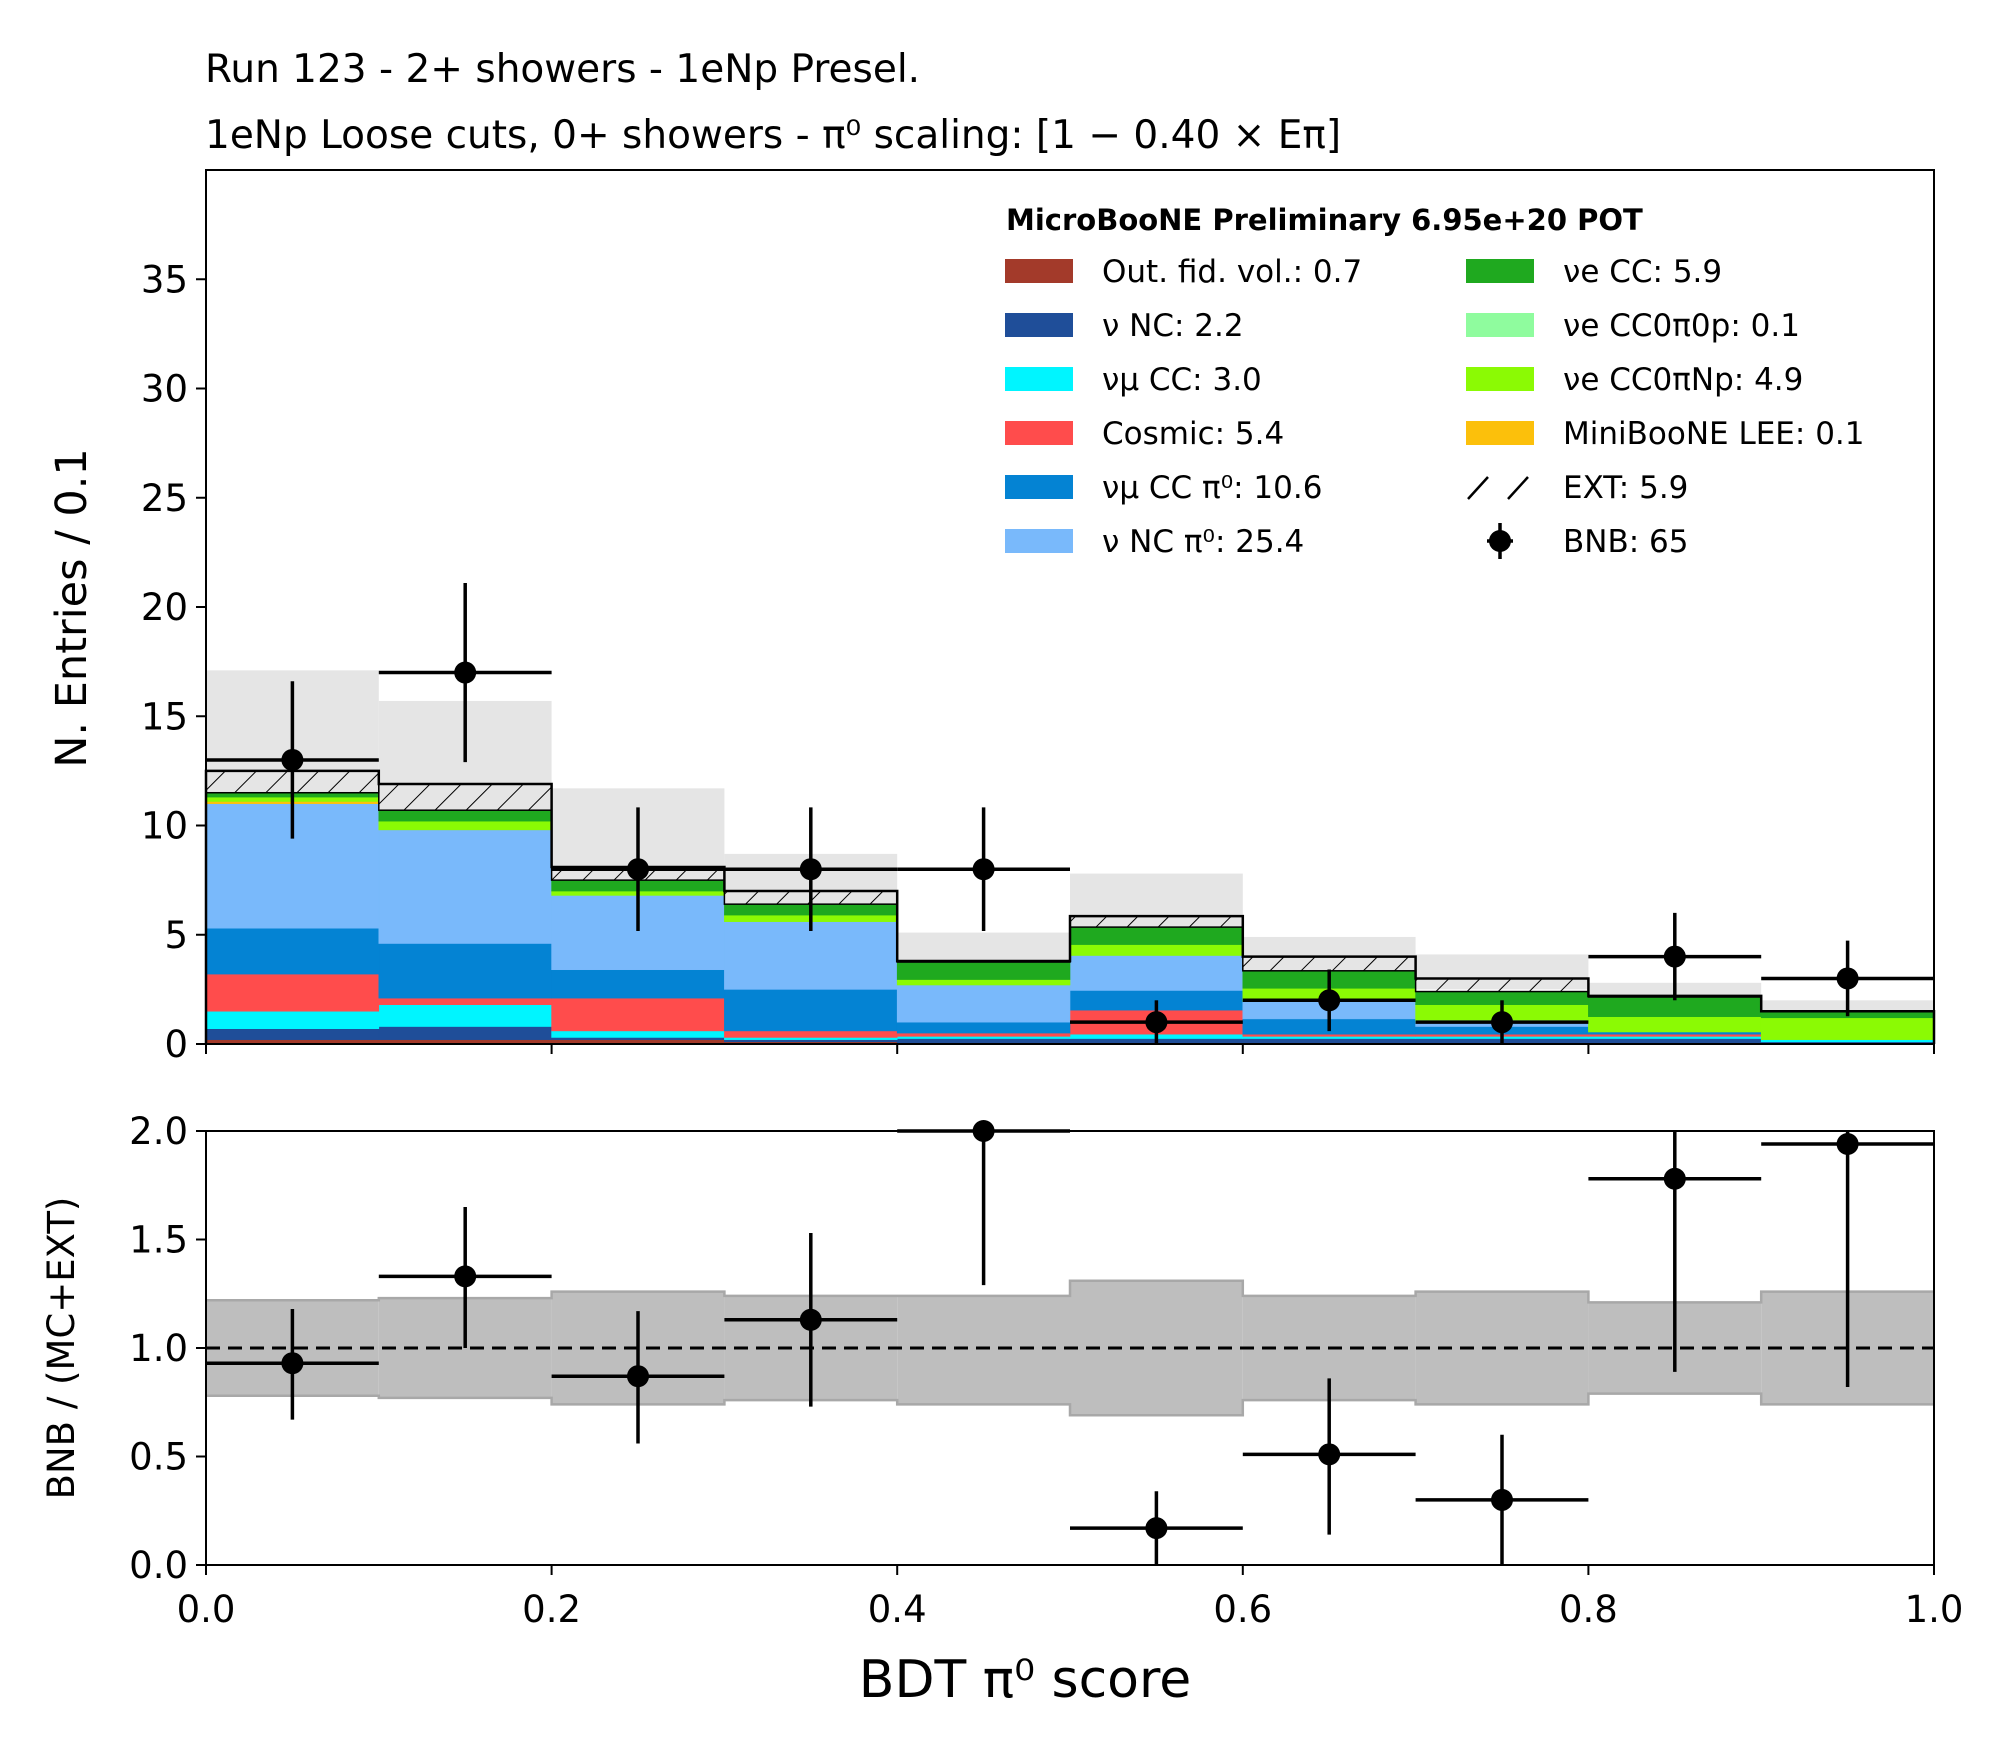 The height and width of the screenshot is (1750, 2000). What do you see at coordinates (1242, 1609) in the screenshot?
I see `x-tick-label: 0.6` at bounding box center [1242, 1609].